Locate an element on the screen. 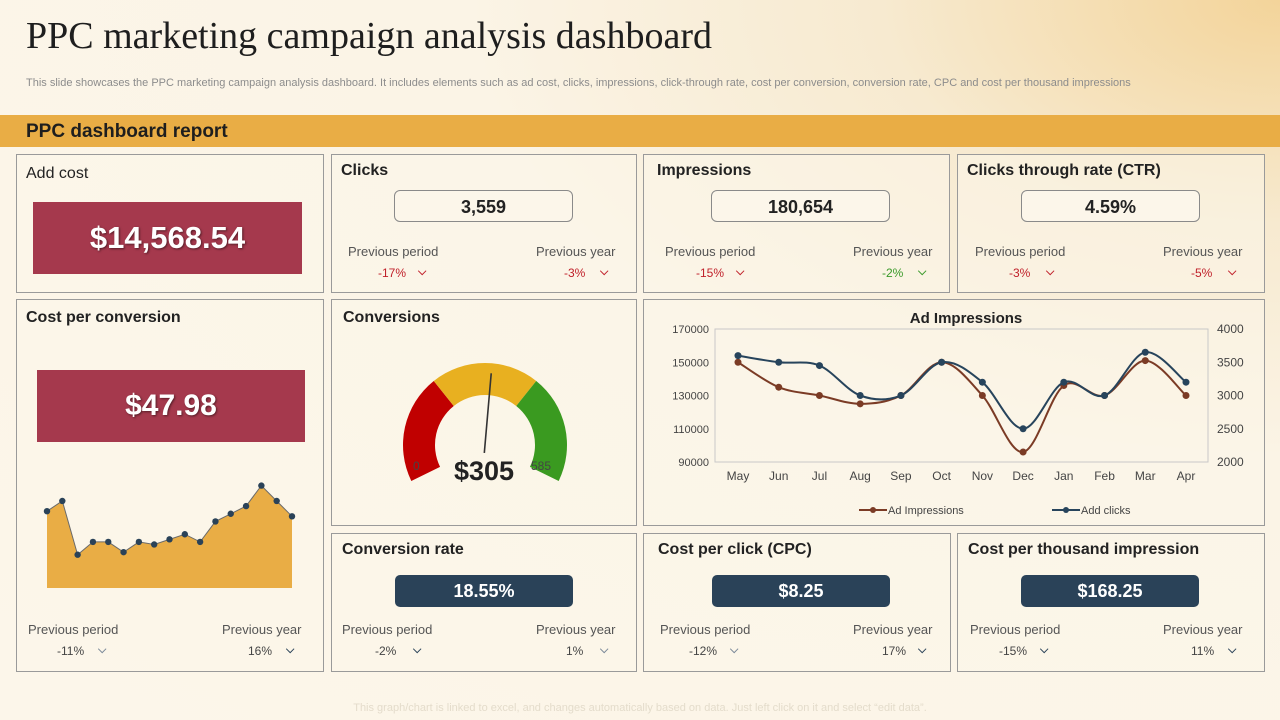 The width and height of the screenshot is (1280, 720). add-cost-card: Add cost $14,568.54 is located at coordinates (170, 223).